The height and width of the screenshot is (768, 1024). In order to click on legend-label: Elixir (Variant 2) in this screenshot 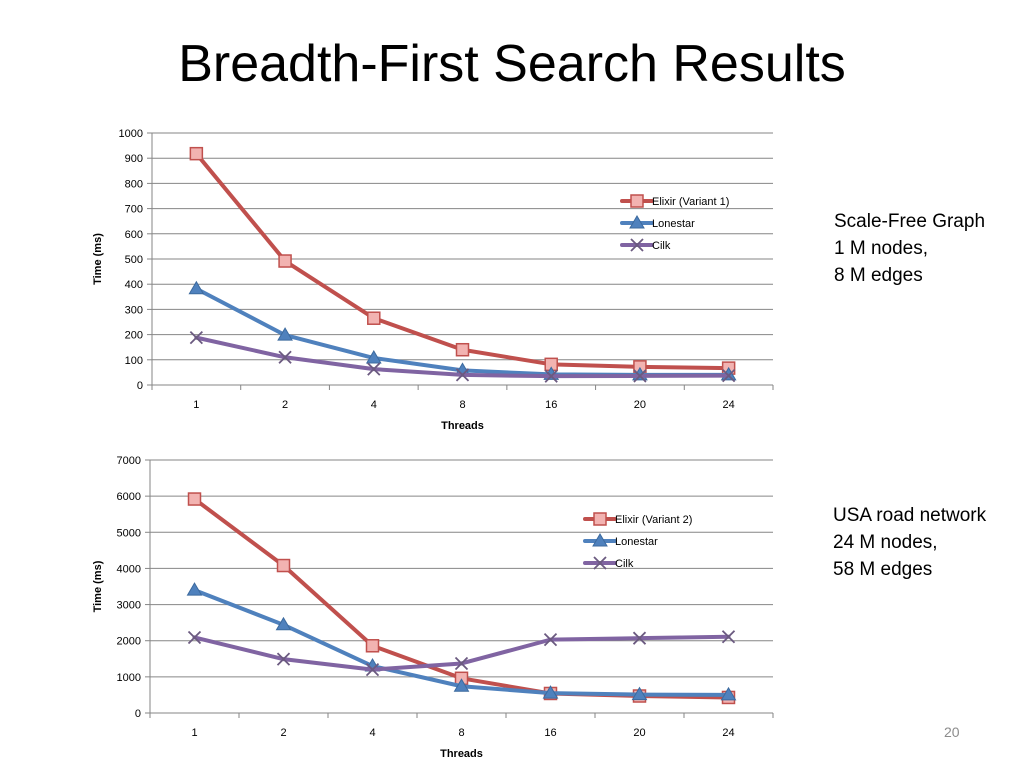, I will do `click(653, 520)`.